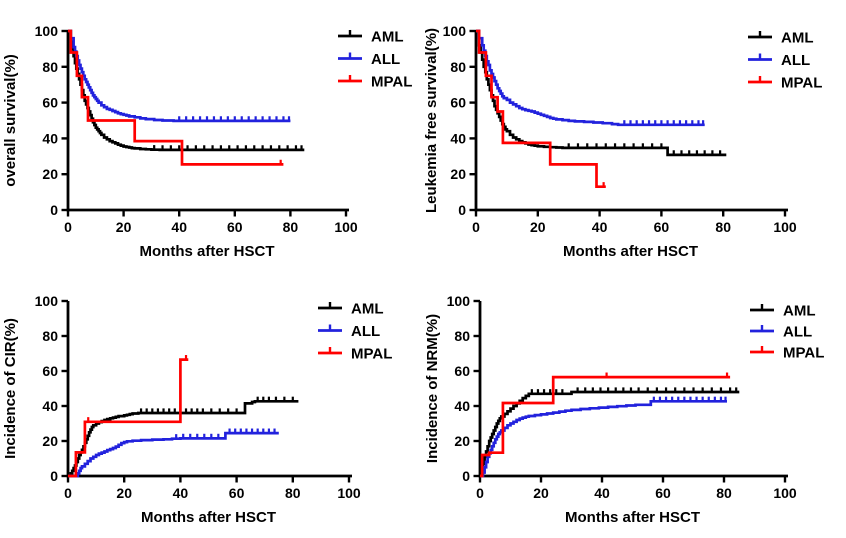 Image resolution: width=846 pixels, height=538 pixels. Describe the element at coordinates (431, 120) in the screenshot. I see `y-axis-title: Leukemia free survival(%)` at that location.